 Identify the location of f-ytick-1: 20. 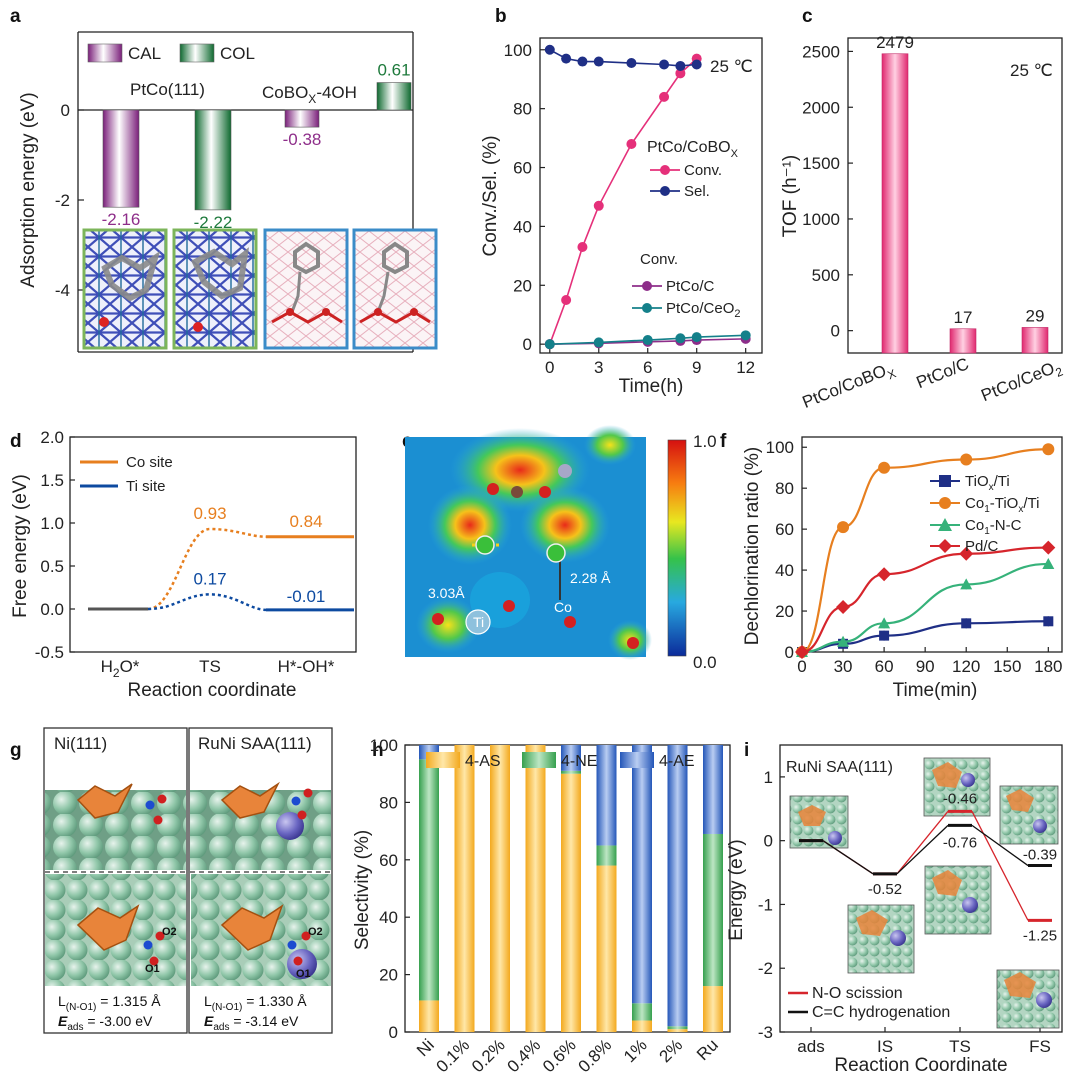
(784, 611).